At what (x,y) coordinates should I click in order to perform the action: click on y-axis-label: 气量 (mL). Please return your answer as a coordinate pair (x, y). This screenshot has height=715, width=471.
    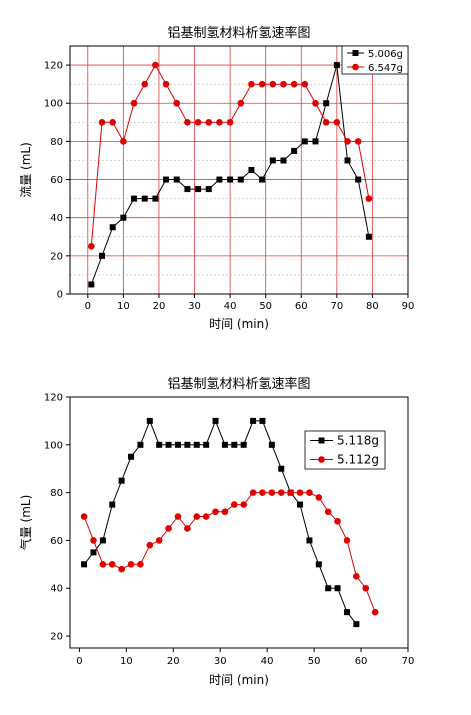
    Looking at the image, I should click on (25, 523).